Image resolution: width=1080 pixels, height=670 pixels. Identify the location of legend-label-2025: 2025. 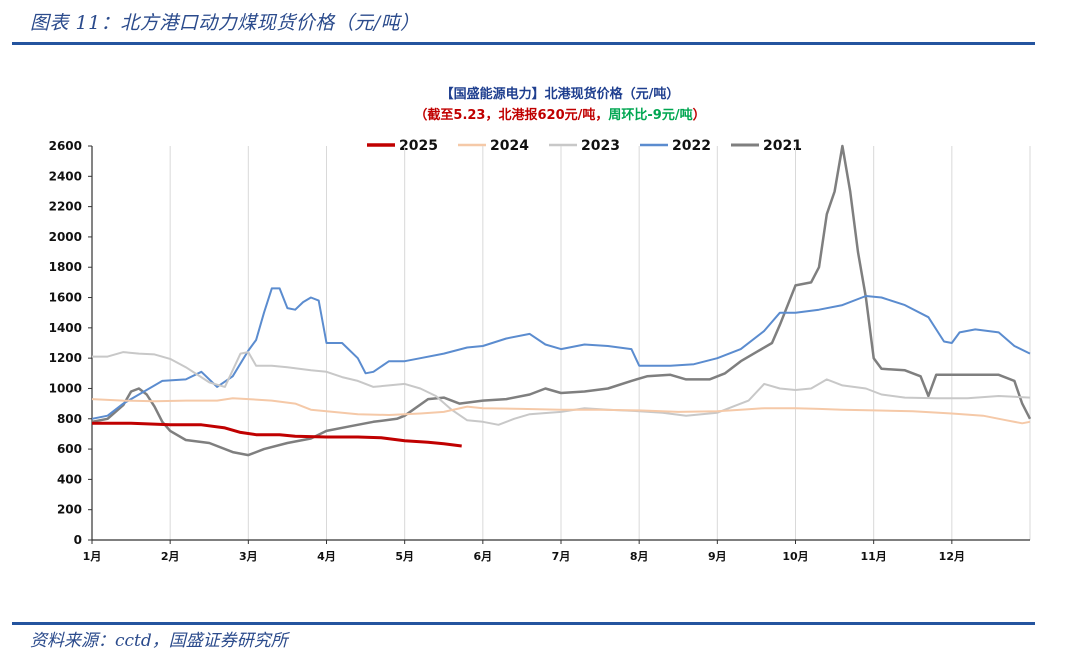
(418, 146).